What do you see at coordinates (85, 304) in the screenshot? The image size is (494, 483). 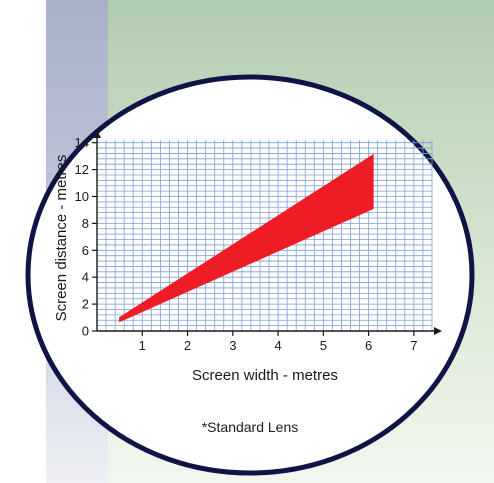 I see `y-tick-label: 2` at bounding box center [85, 304].